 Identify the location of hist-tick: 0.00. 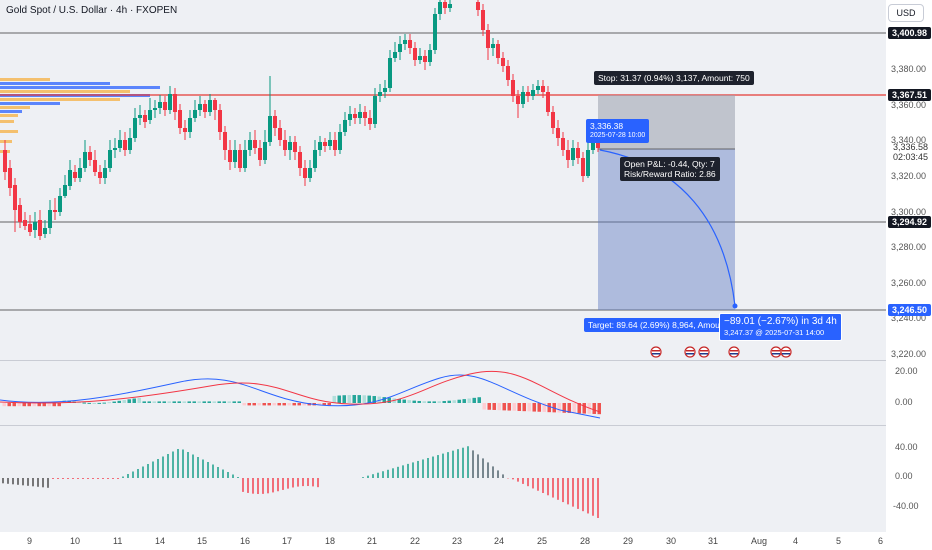
(904, 476).